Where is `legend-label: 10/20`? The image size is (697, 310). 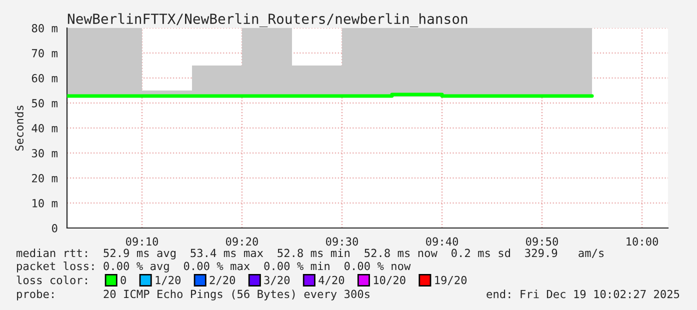
legend-label: 10/20 is located at coordinates (390, 281).